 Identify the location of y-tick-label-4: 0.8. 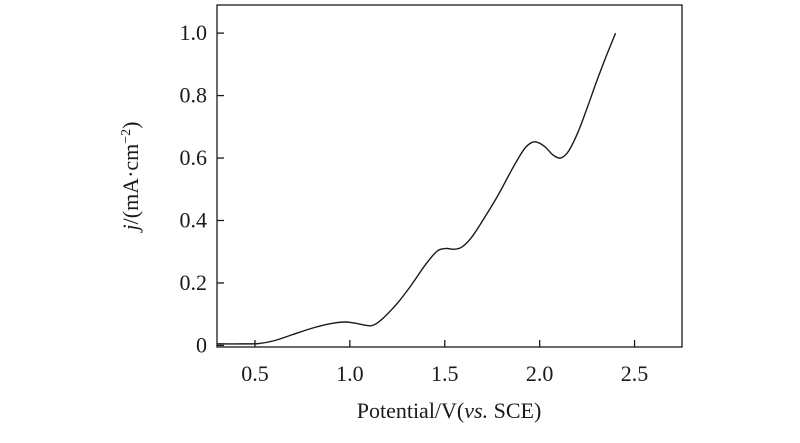
(194, 95).